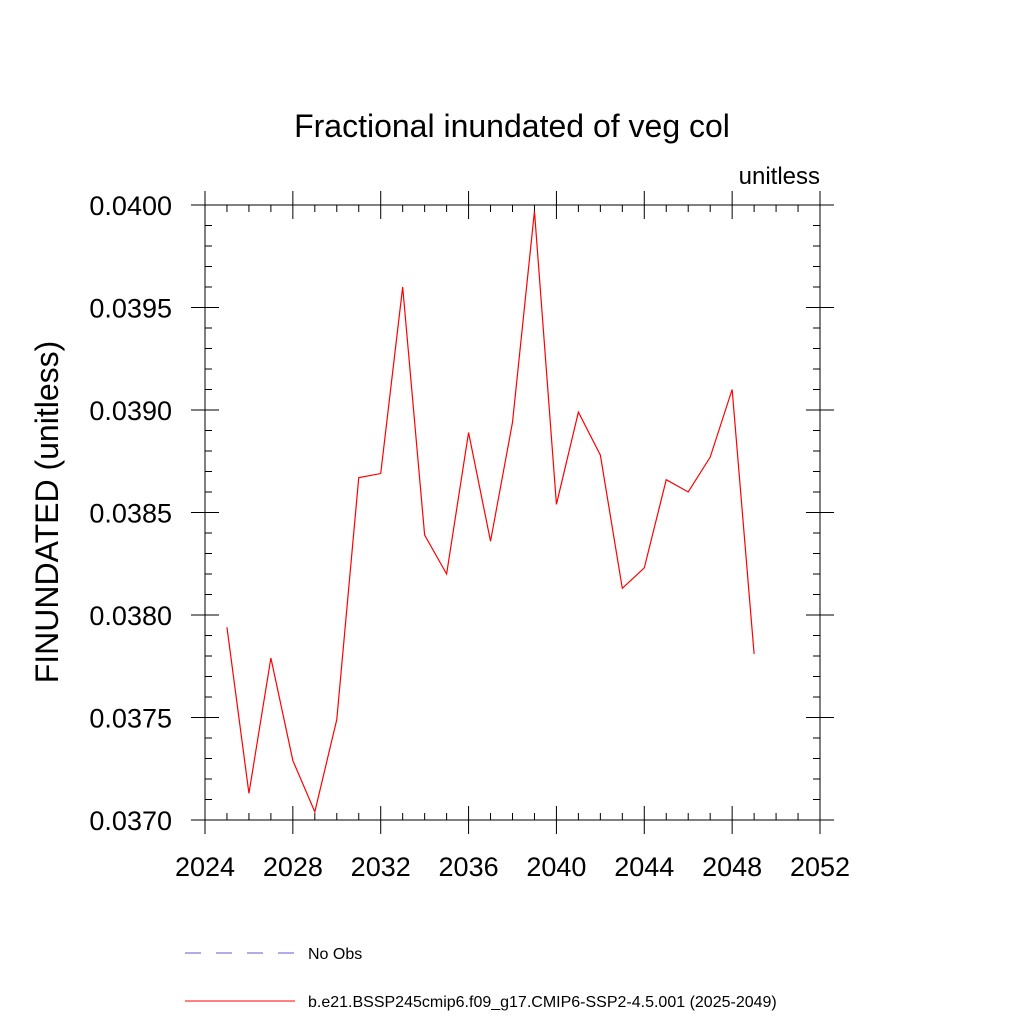 This screenshot has height=1024, width=1024. Describe the element at coordinates (130, 821) in the screenshot. I see `y-tick-label: 0.0370` at that location.